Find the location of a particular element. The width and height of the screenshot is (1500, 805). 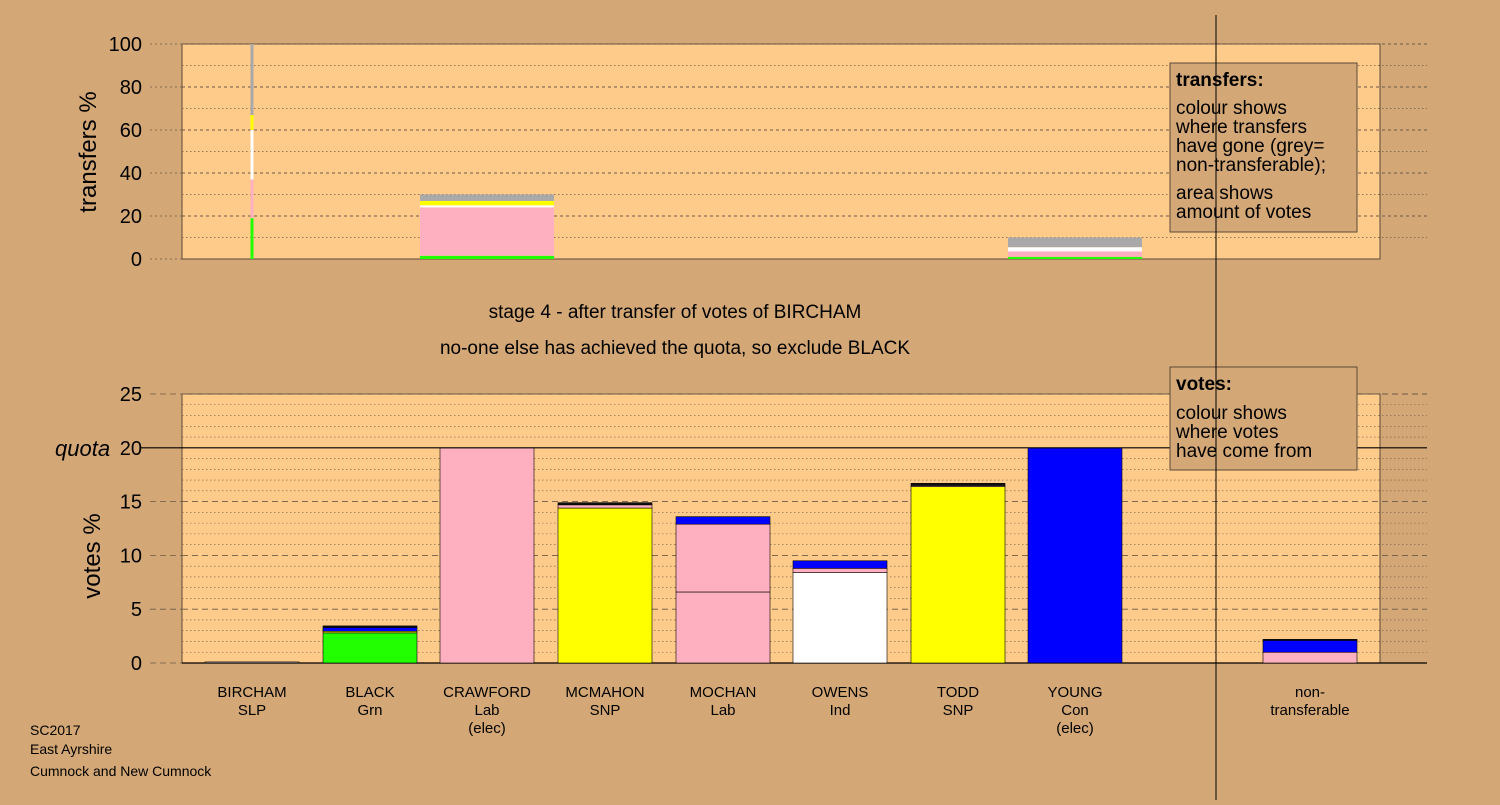

candidate-label: Con is located at coordinates (1075, 710).